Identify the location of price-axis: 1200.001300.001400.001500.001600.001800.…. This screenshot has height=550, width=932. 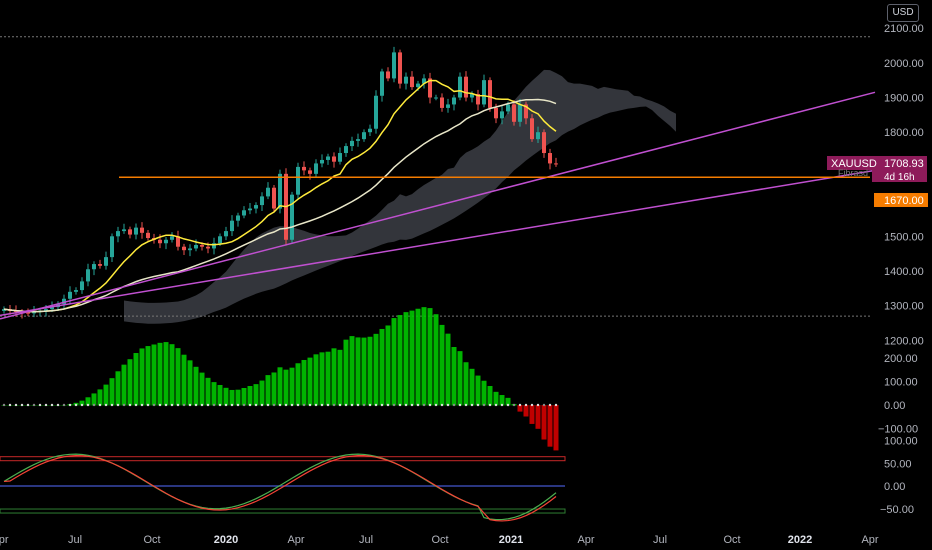
(901, 269).